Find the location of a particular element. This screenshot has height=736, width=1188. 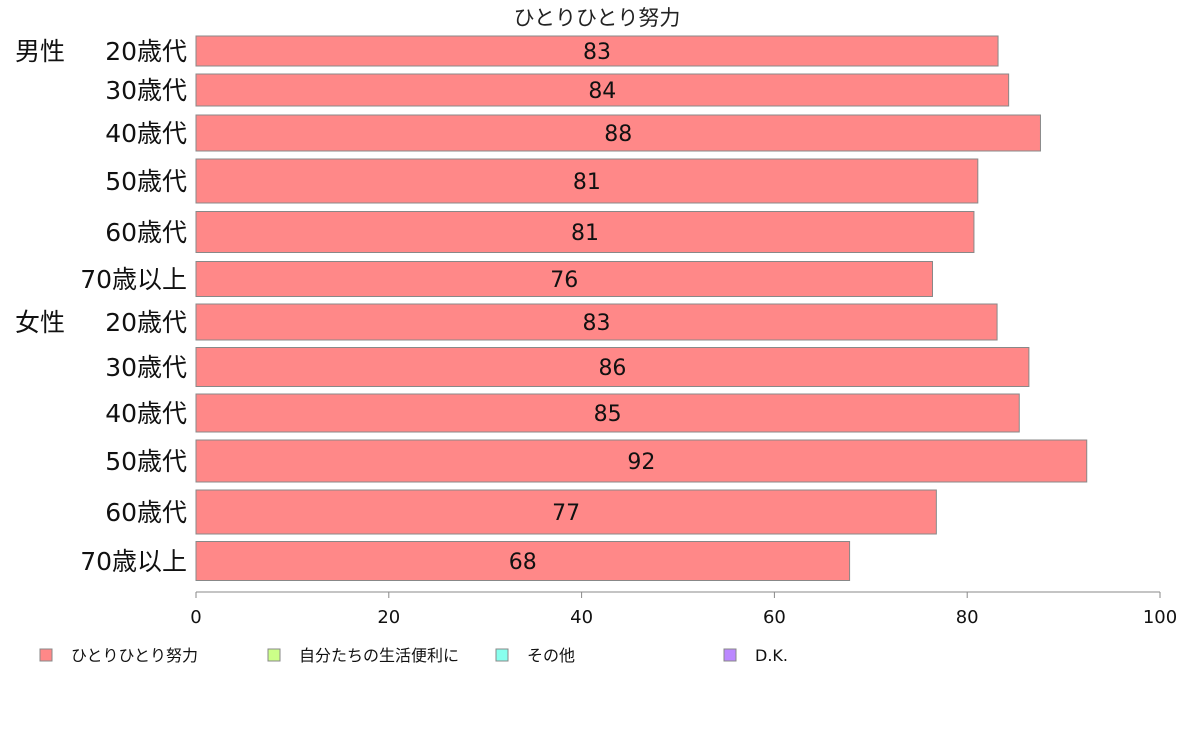

bar-value-label-11: 77 is located at coordinates (566, 513).